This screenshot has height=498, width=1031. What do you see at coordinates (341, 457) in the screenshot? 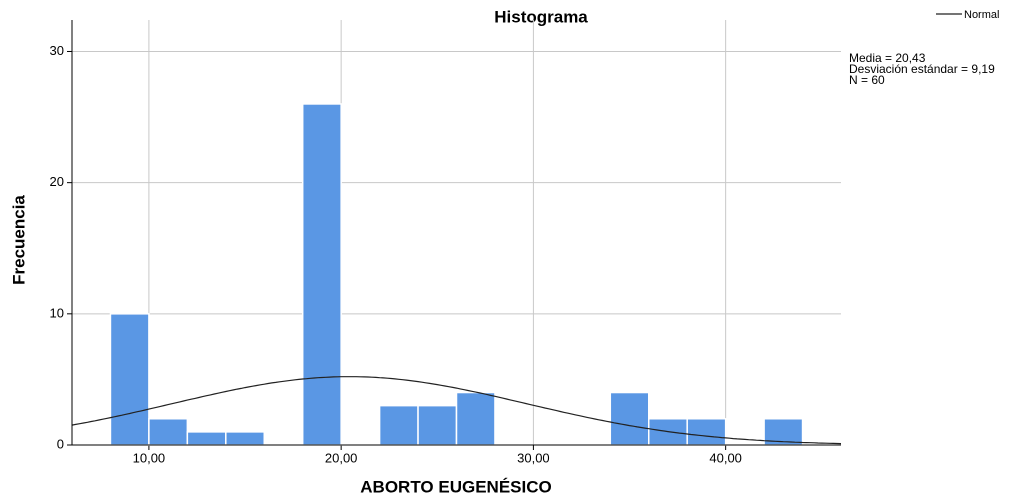
I see `x-tick-label: 20,00` at bounding box center [341, 457].